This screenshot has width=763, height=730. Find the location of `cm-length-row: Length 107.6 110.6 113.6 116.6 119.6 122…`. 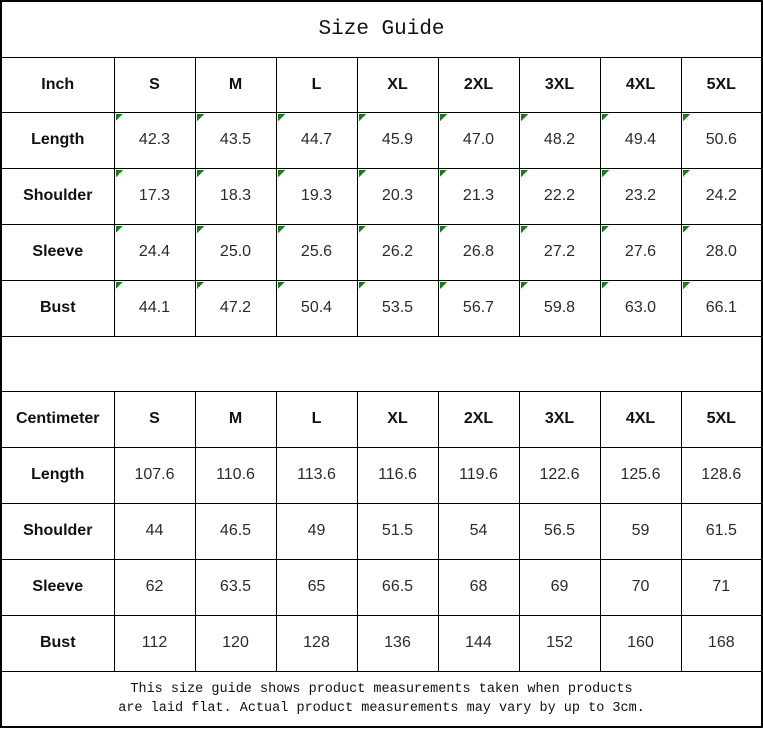

cm-length-row: Length 107.6 110.6 113.6 116.6 119.6 122… is located at coordinates (381, 475).